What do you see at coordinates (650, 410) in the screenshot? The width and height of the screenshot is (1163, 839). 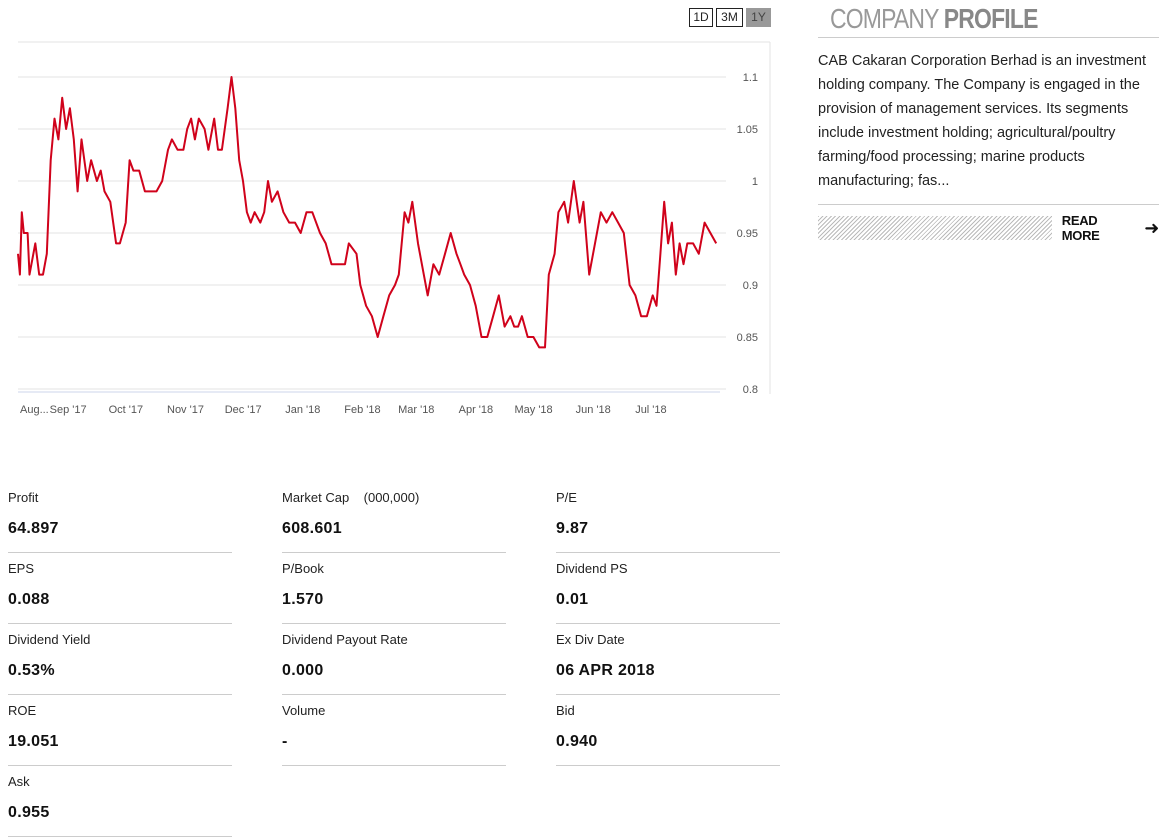 I see `x-tick-label: Jul '18` at bounding box center [650, 410].